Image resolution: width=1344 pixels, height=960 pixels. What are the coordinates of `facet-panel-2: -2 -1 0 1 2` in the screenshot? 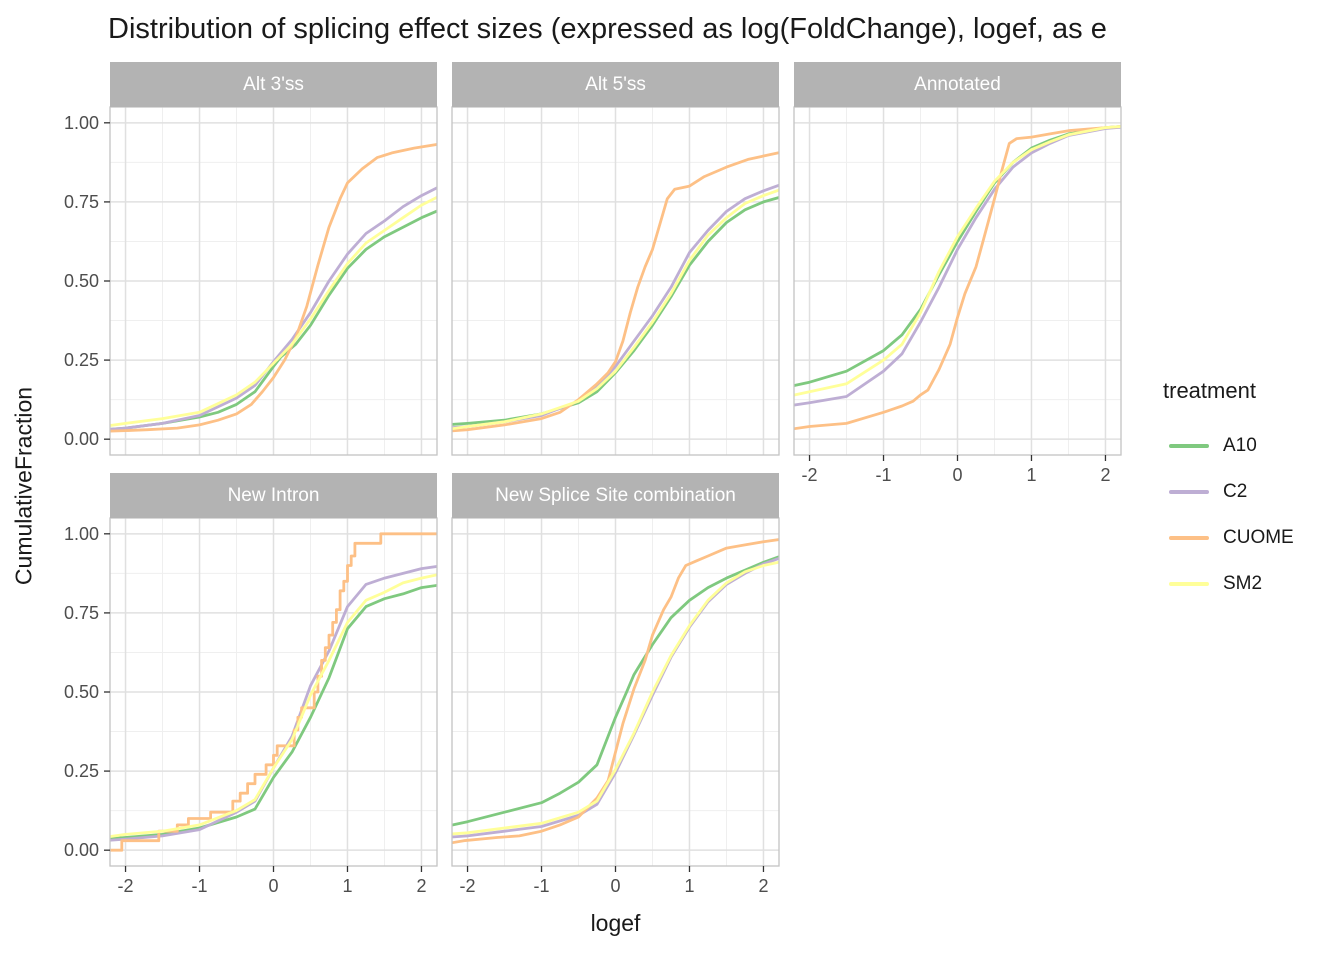 It's located at (957, 295).